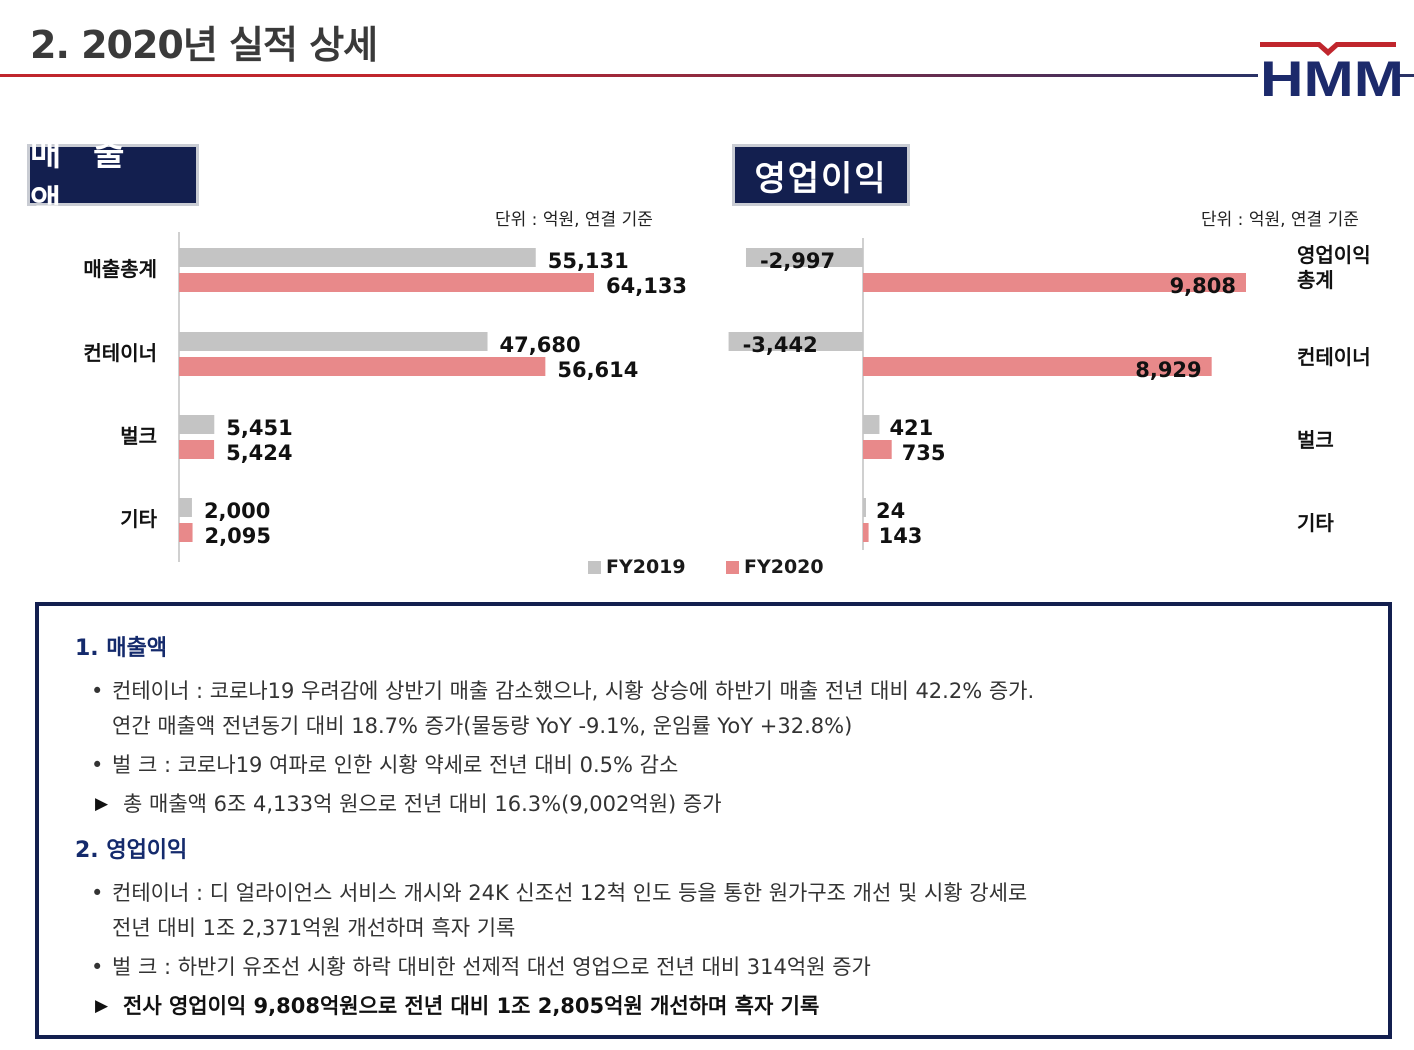 This screenshot has width=1414, height=1050. What do you see at coordinates (1405, 75) in the screenshot?
I see `title-rule-end` at bounding box center [1405, 75].